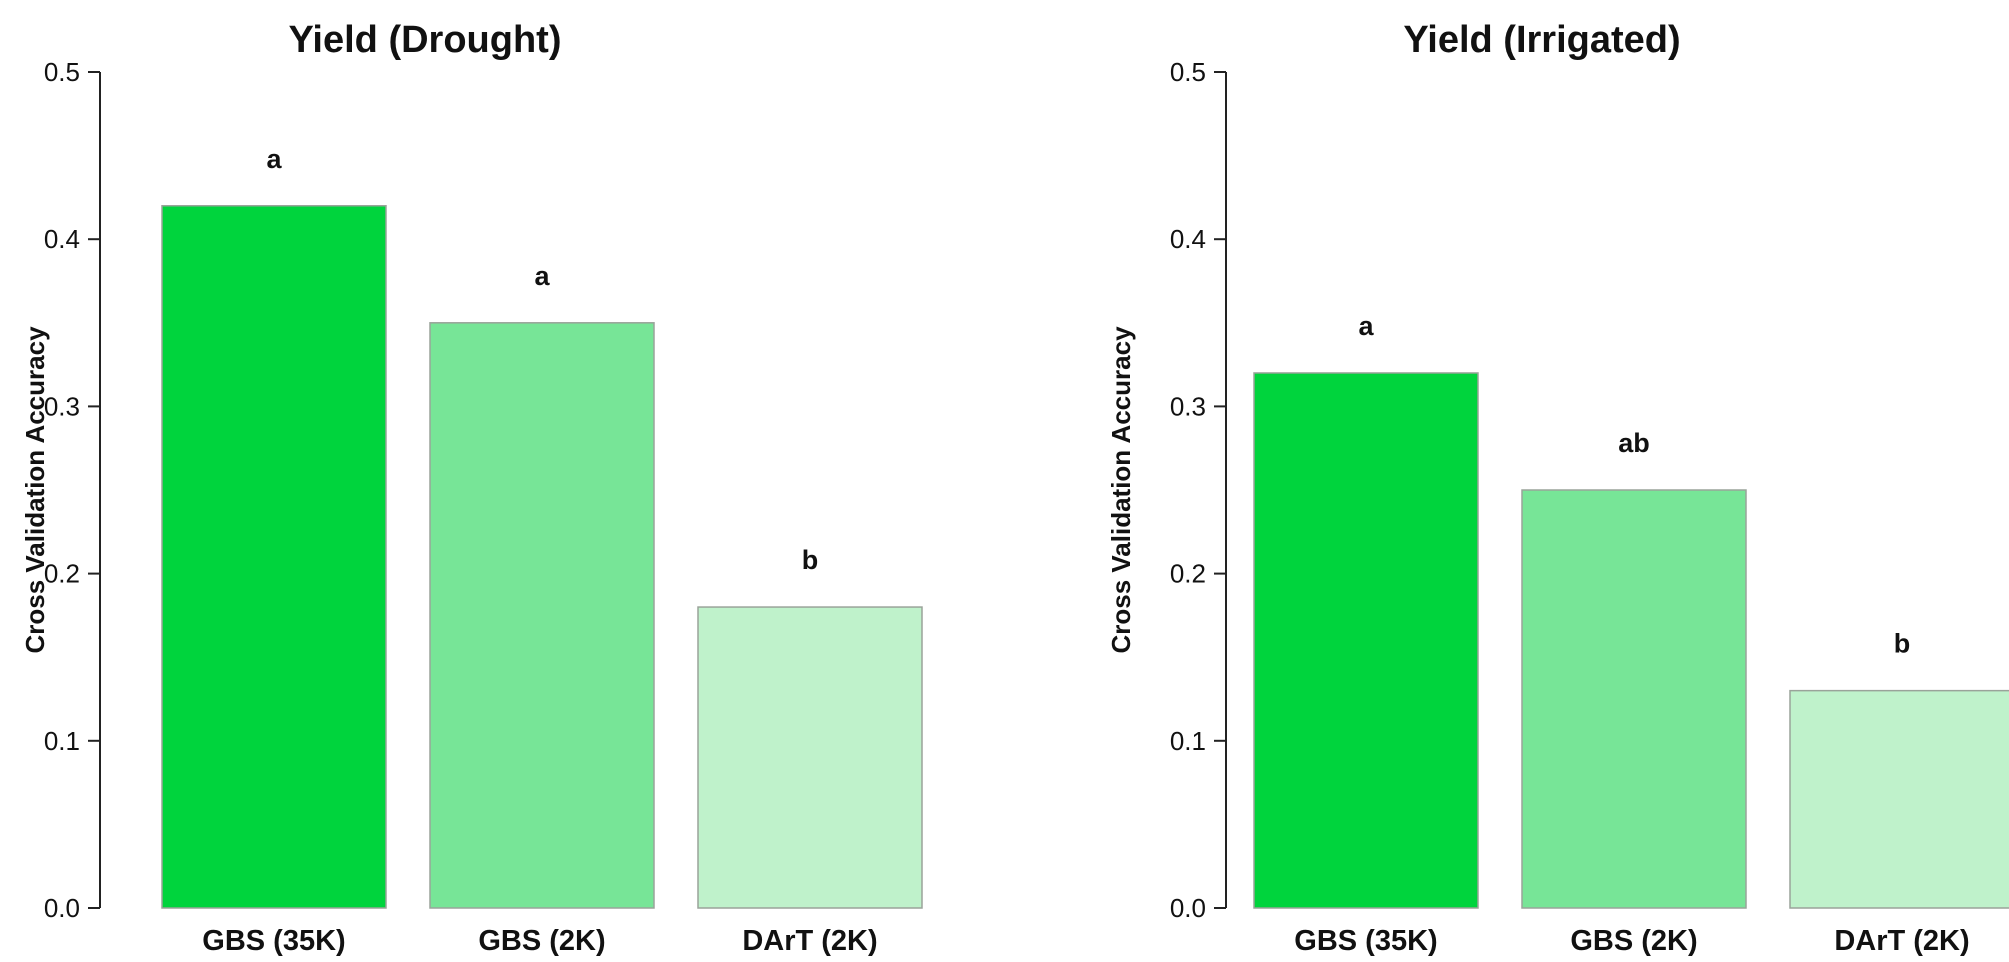 The image size is (2009, 962). What do you see at coordinates (425, 40) in the screenshot?
I see `chart-title: Yield (Drought)` at bounding box center [425, 40].